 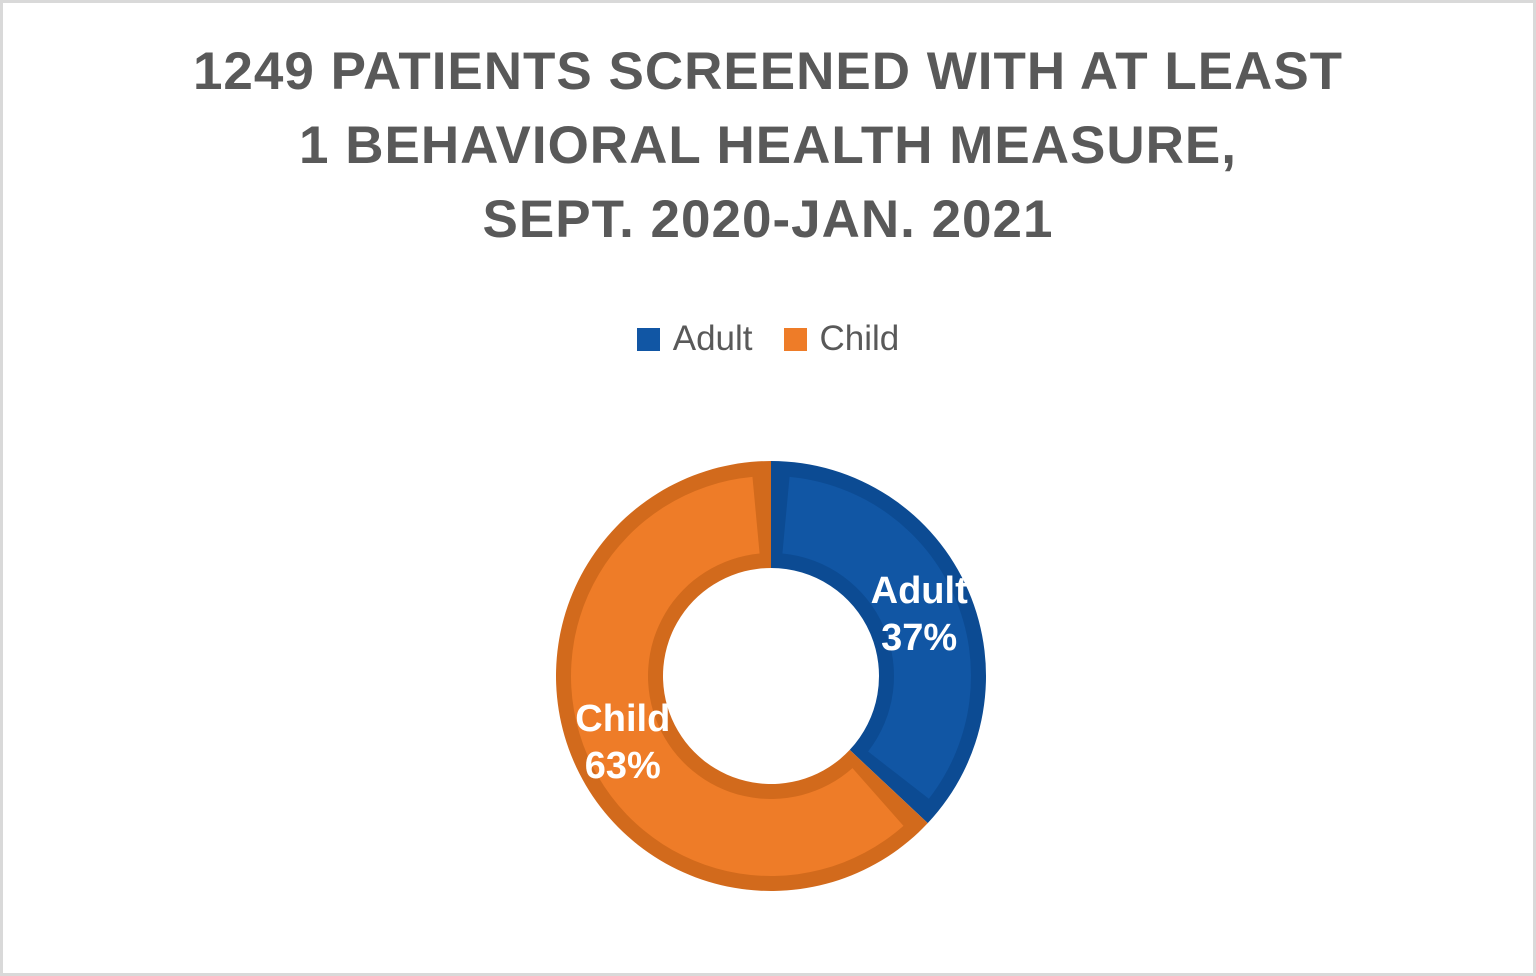 I want to click on slice-label-adult-name: Adult, so click(x=919, y=591).